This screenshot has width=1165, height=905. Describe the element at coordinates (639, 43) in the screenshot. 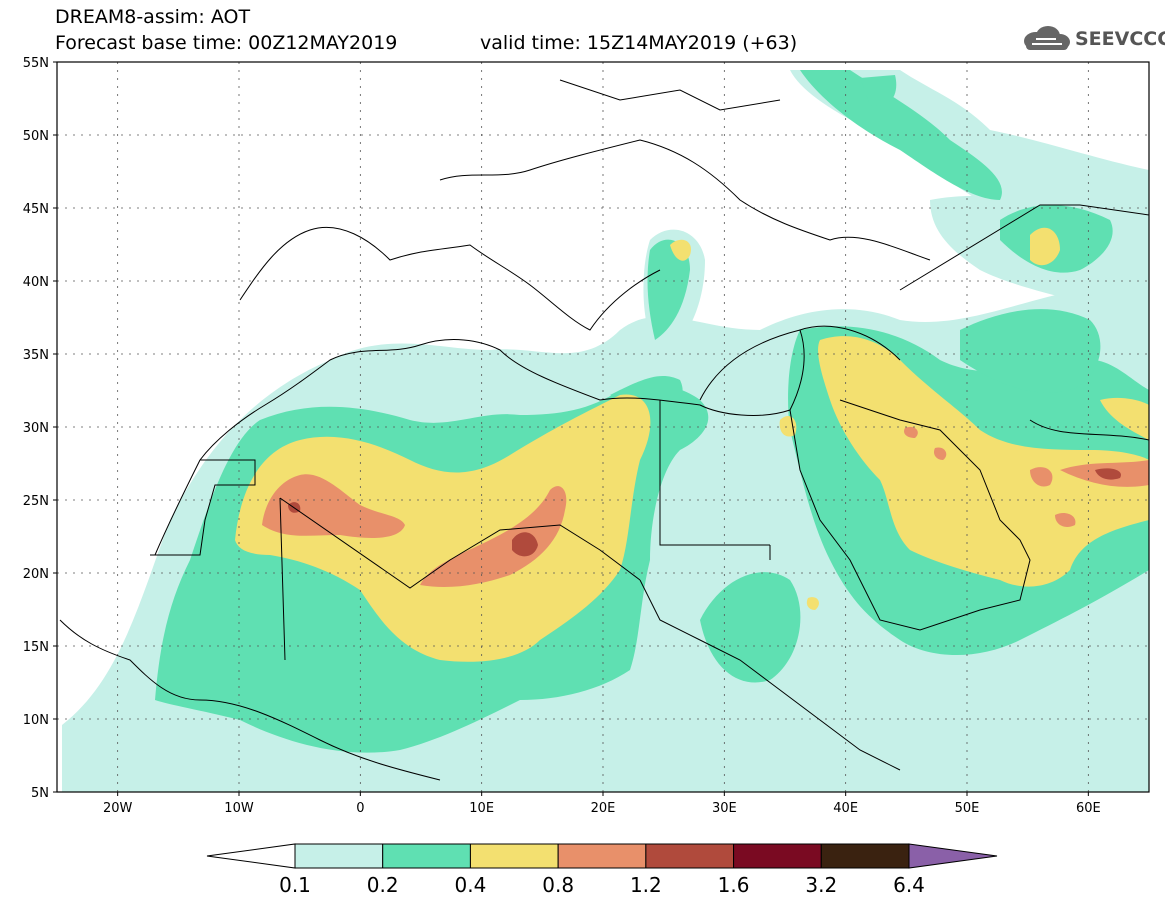

I see `valid-time: valid time: 15Z14MAY2019 (+63)` at that location.